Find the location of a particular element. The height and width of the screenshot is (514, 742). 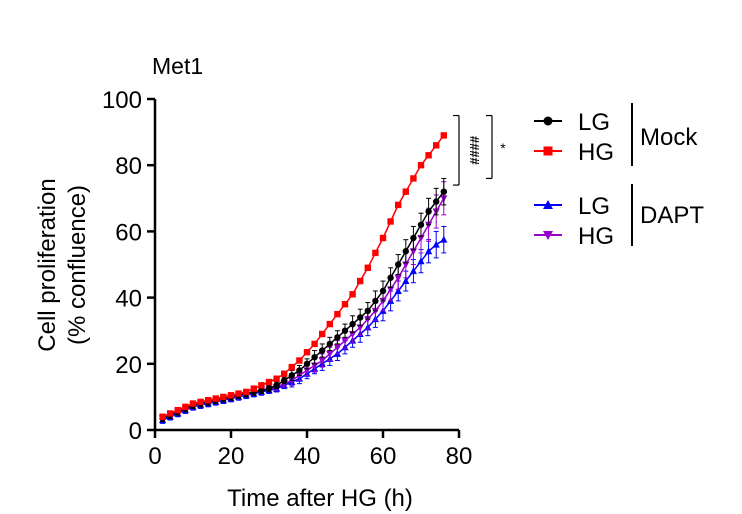

legend-label-dapt-lg: LG is located at coordinates (594, 206).